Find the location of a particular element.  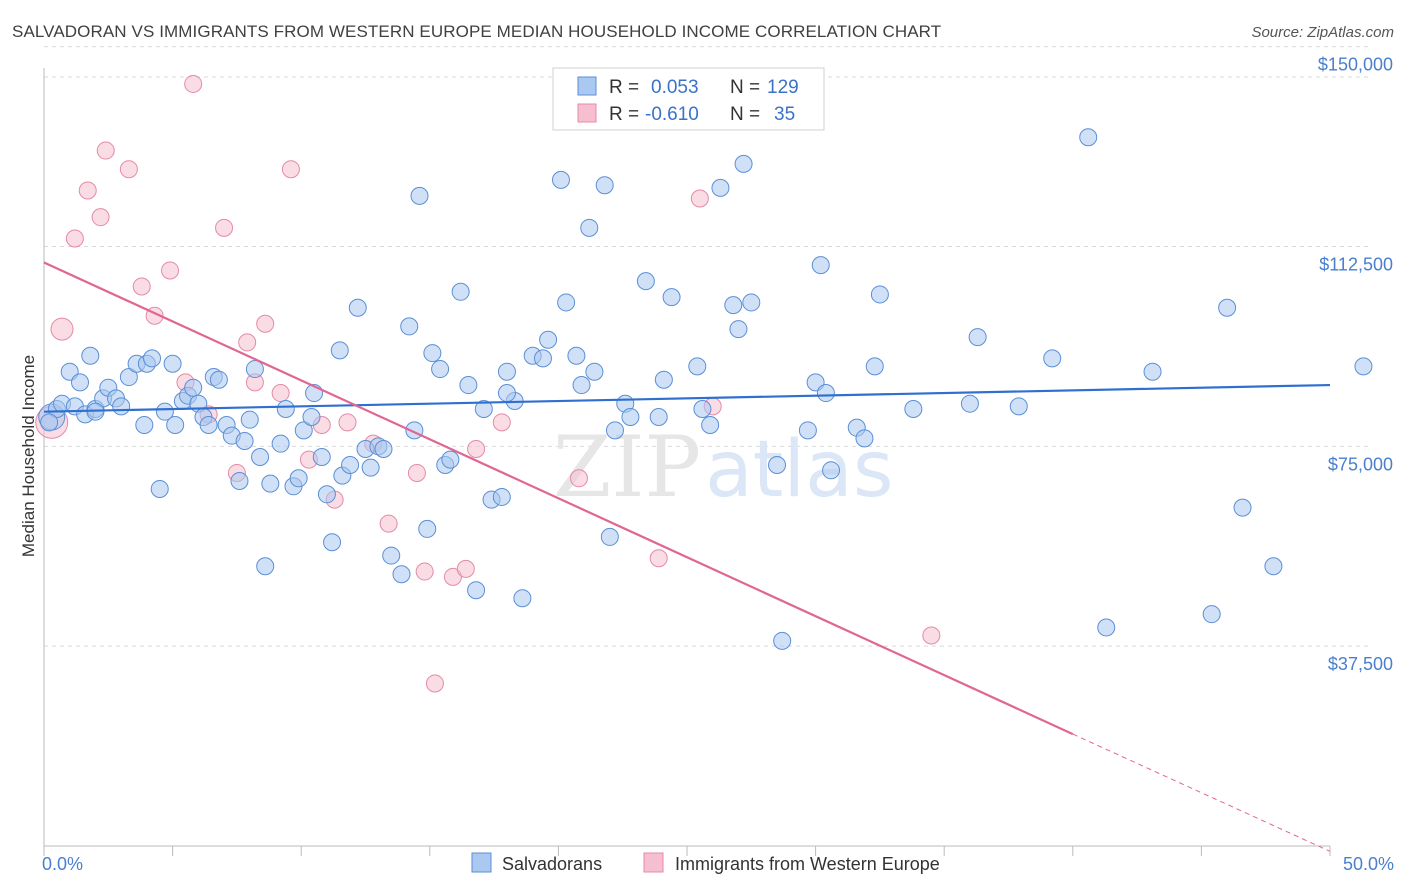

source-label: Source: ZipAtlas.com is located at coordinates (1322, 32).